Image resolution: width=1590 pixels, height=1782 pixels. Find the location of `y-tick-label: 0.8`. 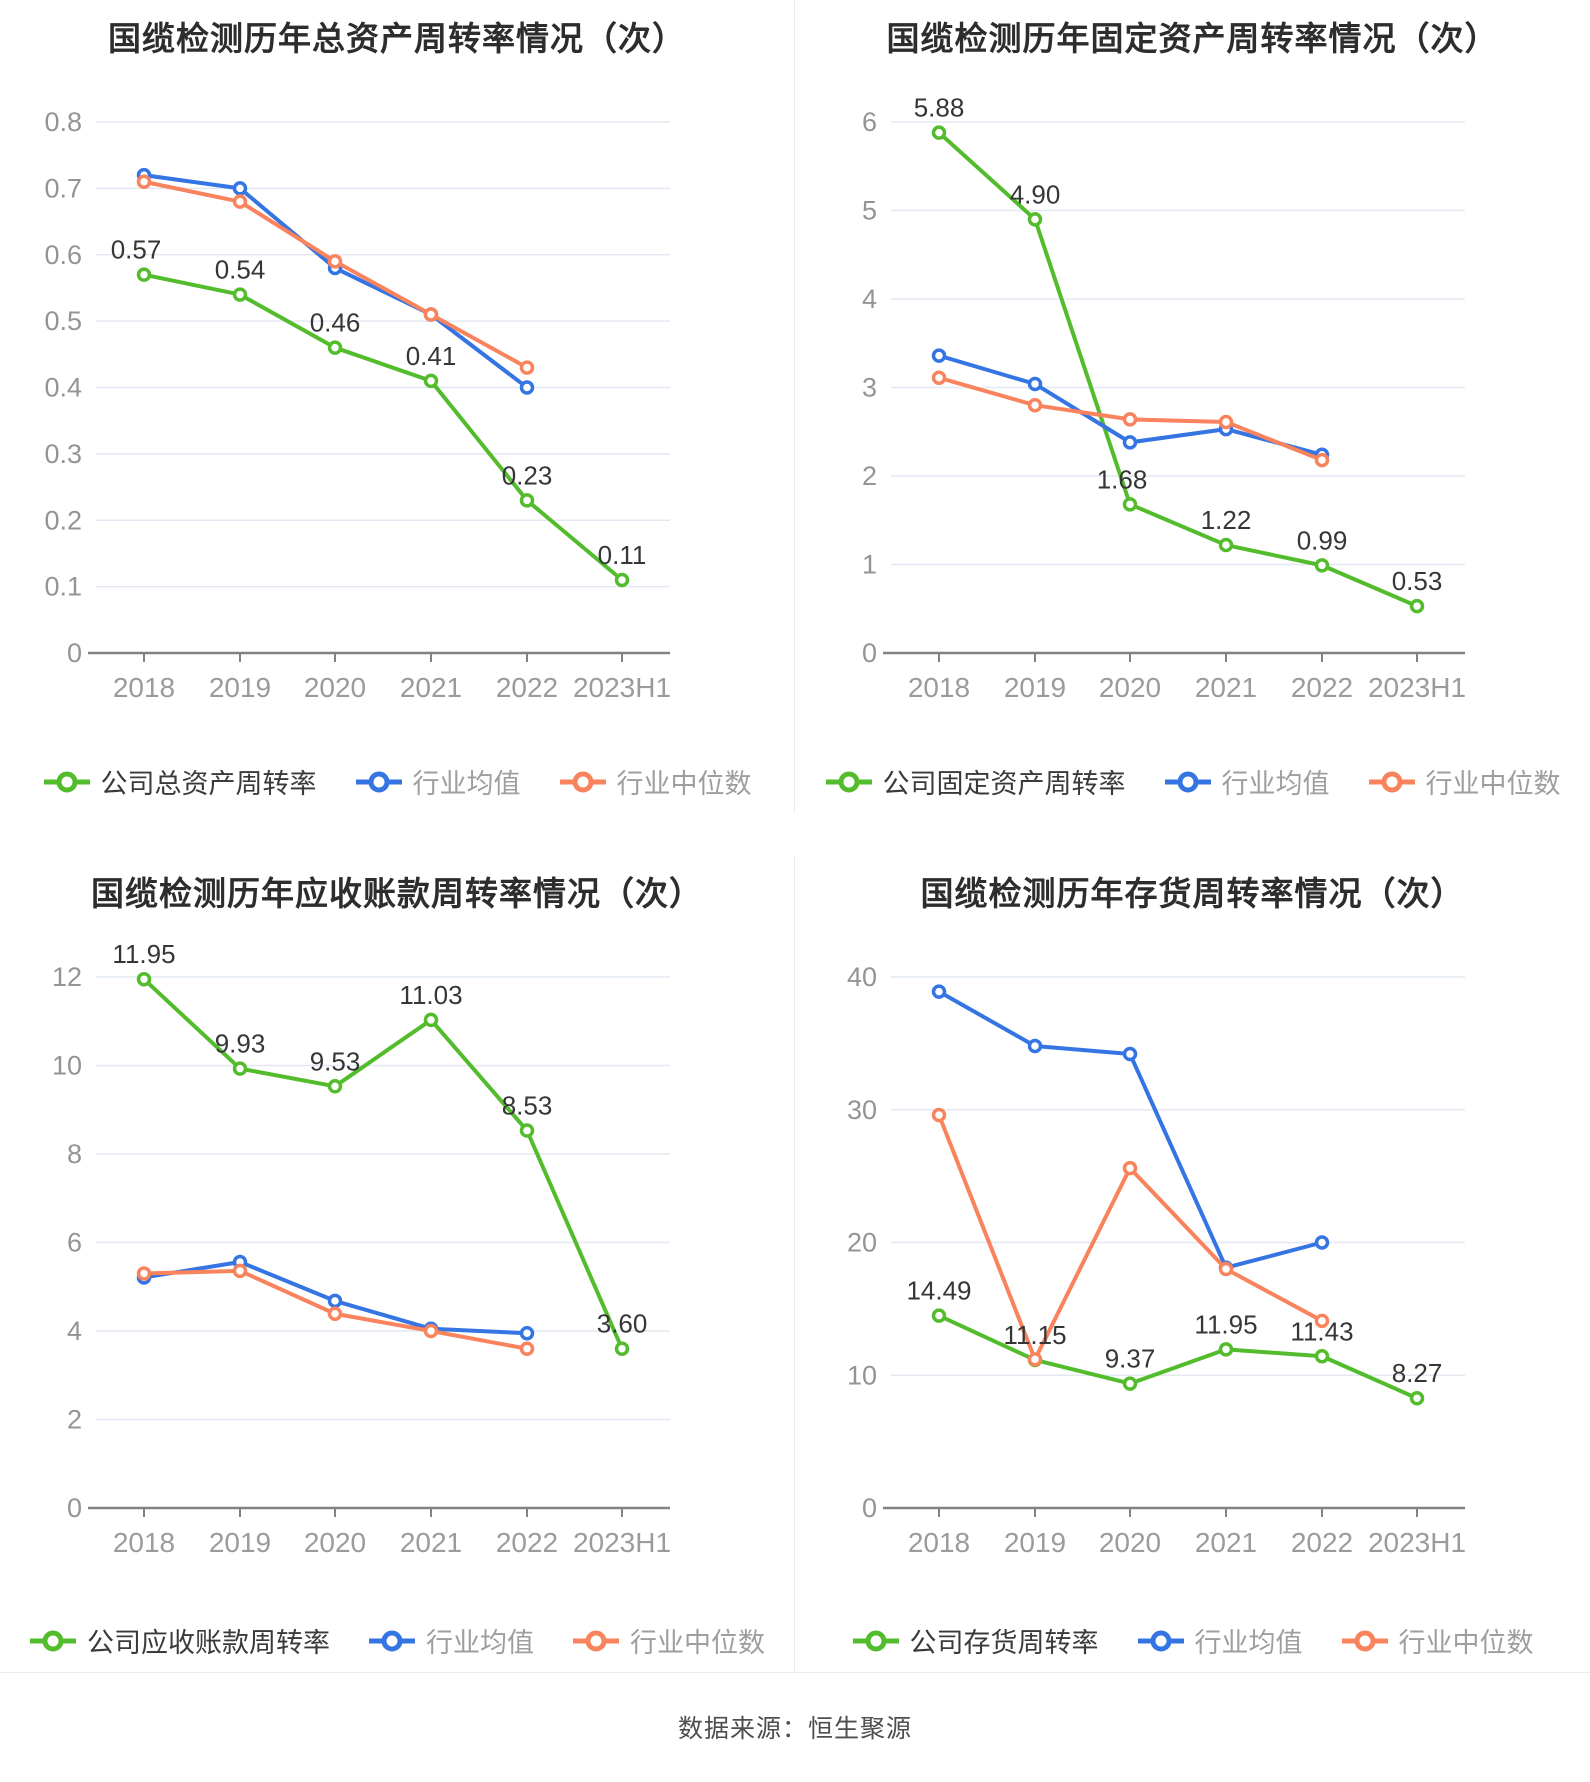

y-tick-label: 0.8 is located at coordinates (63, 122).